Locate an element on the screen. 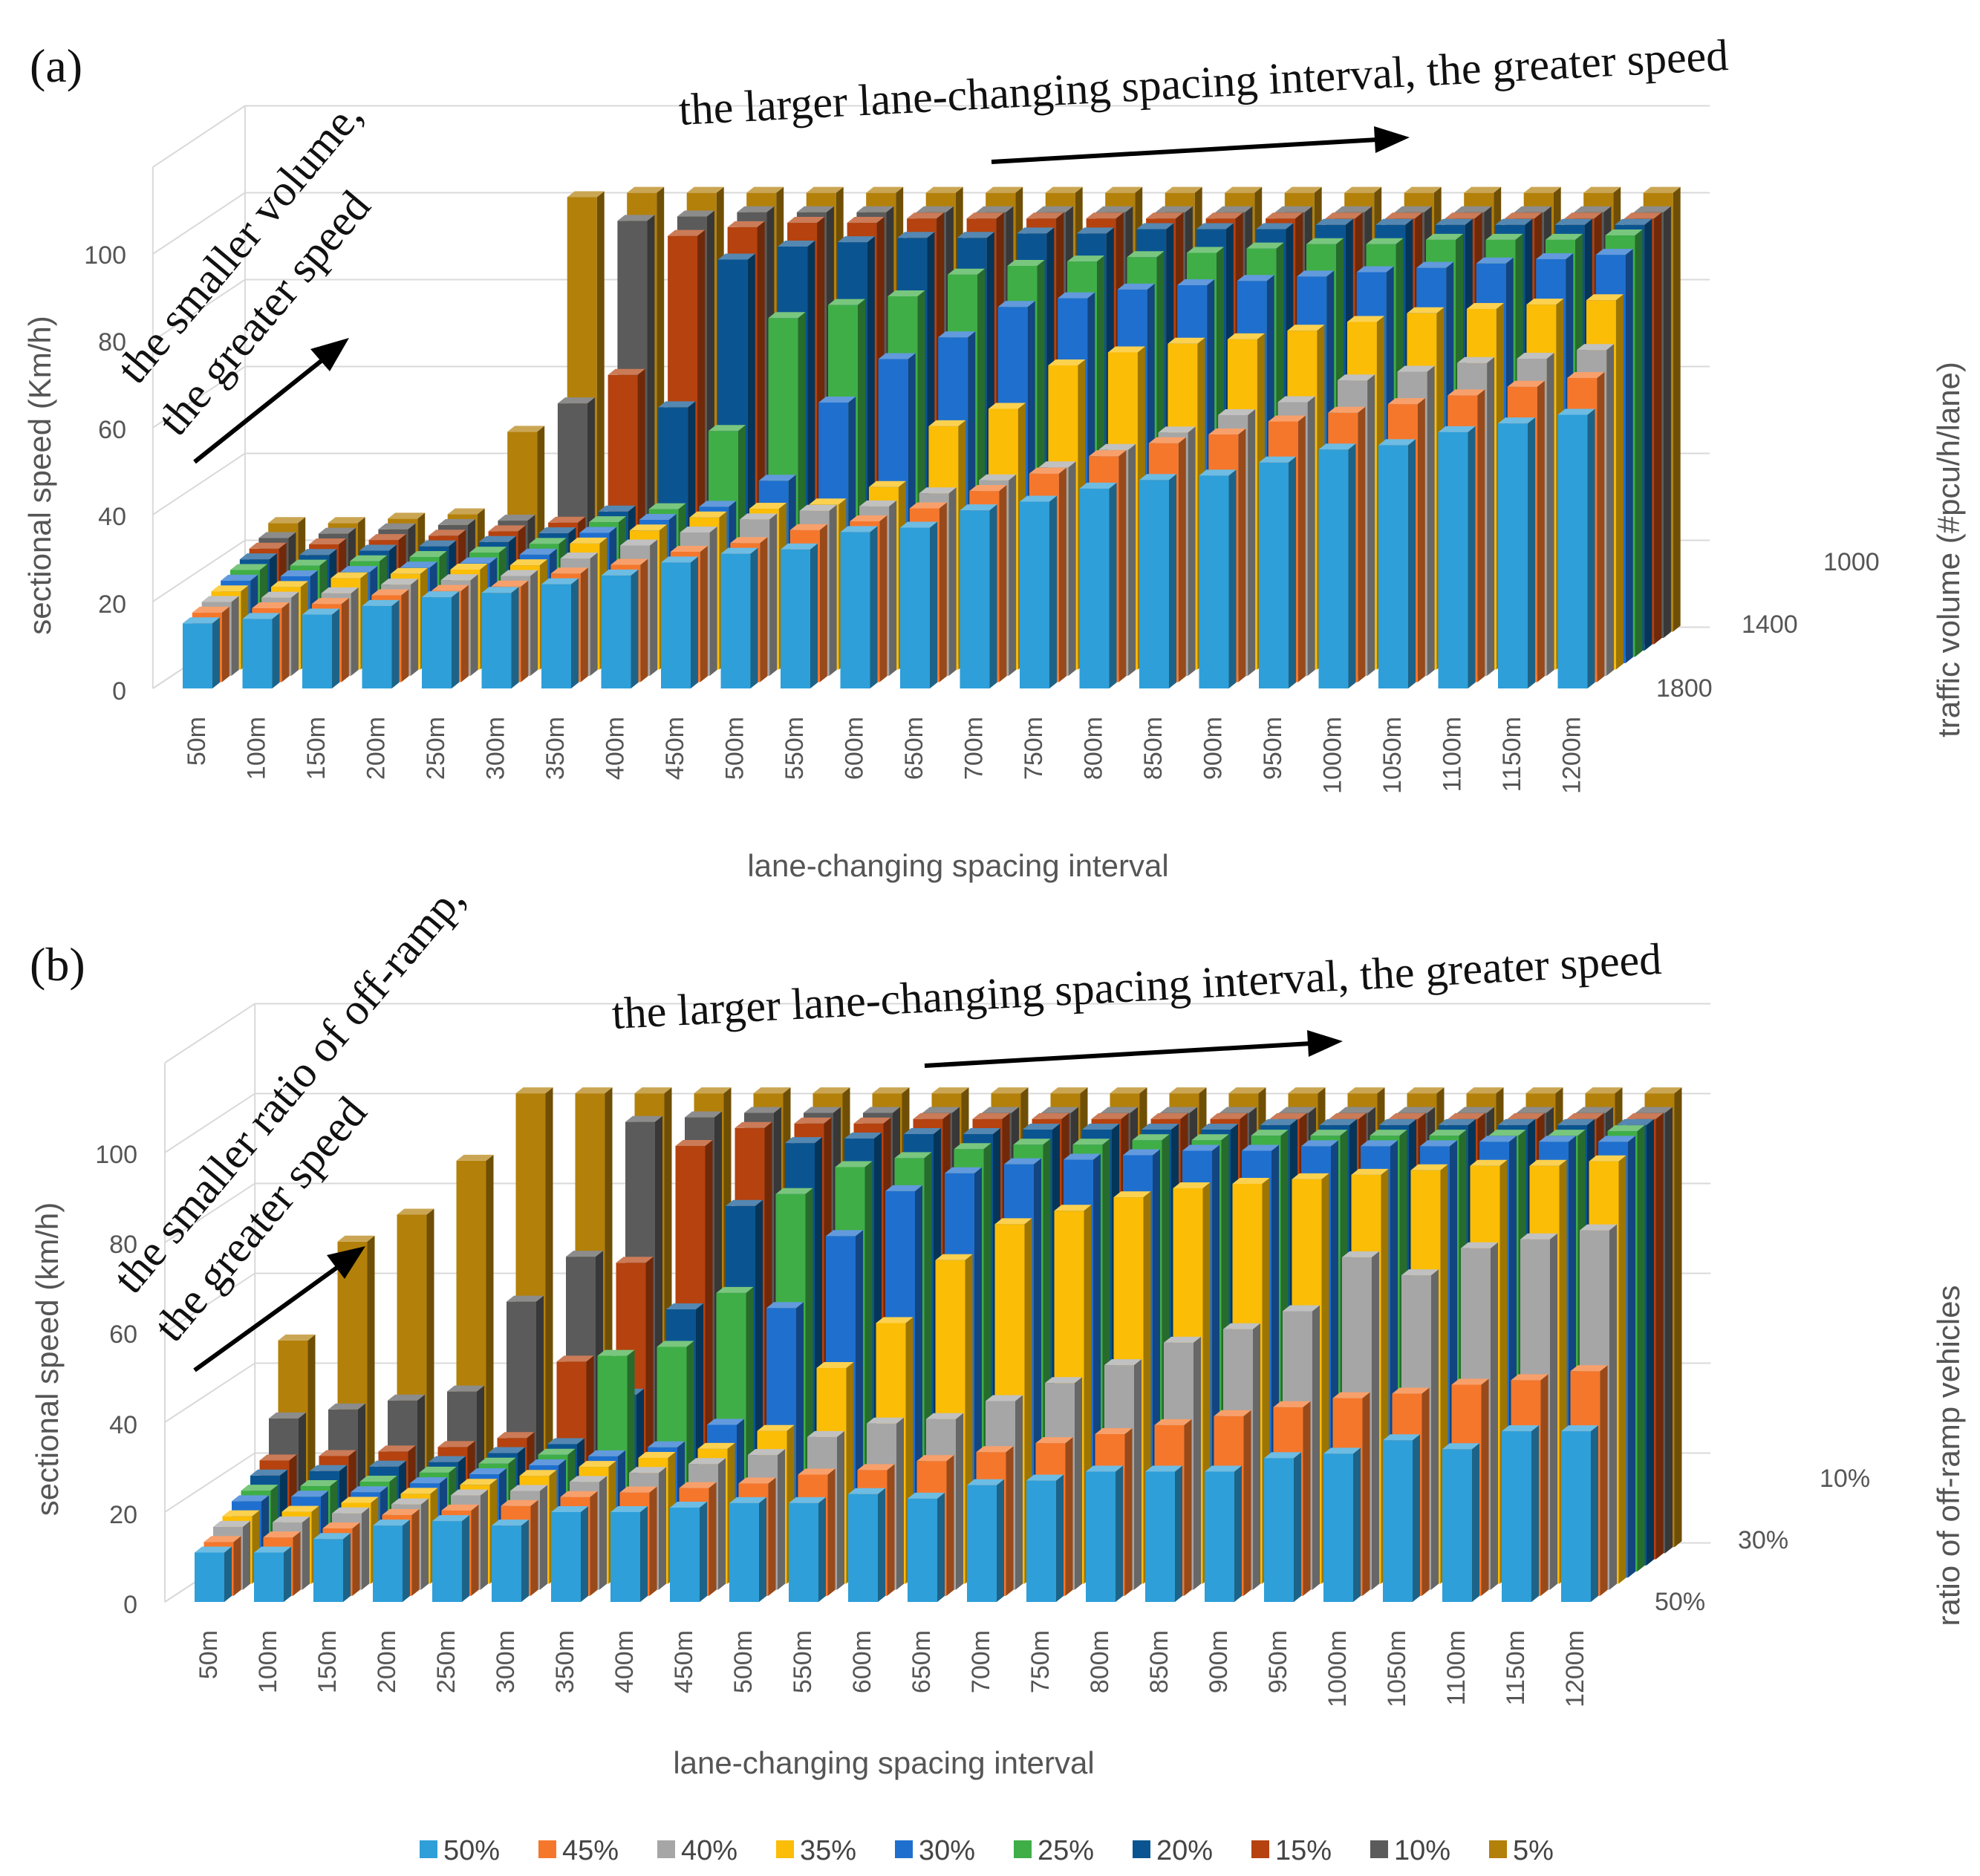 The height and width of the screenshot is (1876, 1980). b-xtick-100m: 100m is located at coordinates (268, 1661).